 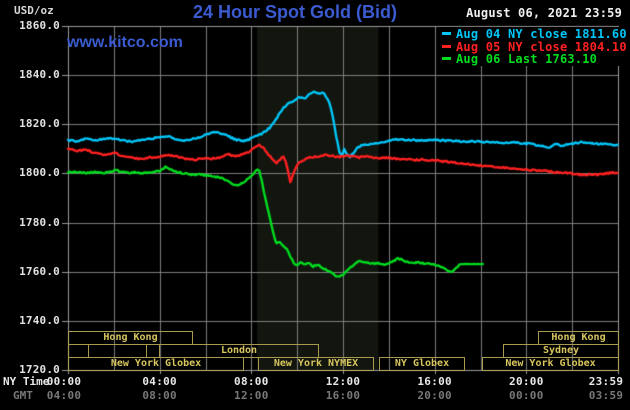 What do you see at coordinates (343, 395) in the screenshot?
I see `x-axis-label-gmt: 16:00` at bounding box center [343, 395].